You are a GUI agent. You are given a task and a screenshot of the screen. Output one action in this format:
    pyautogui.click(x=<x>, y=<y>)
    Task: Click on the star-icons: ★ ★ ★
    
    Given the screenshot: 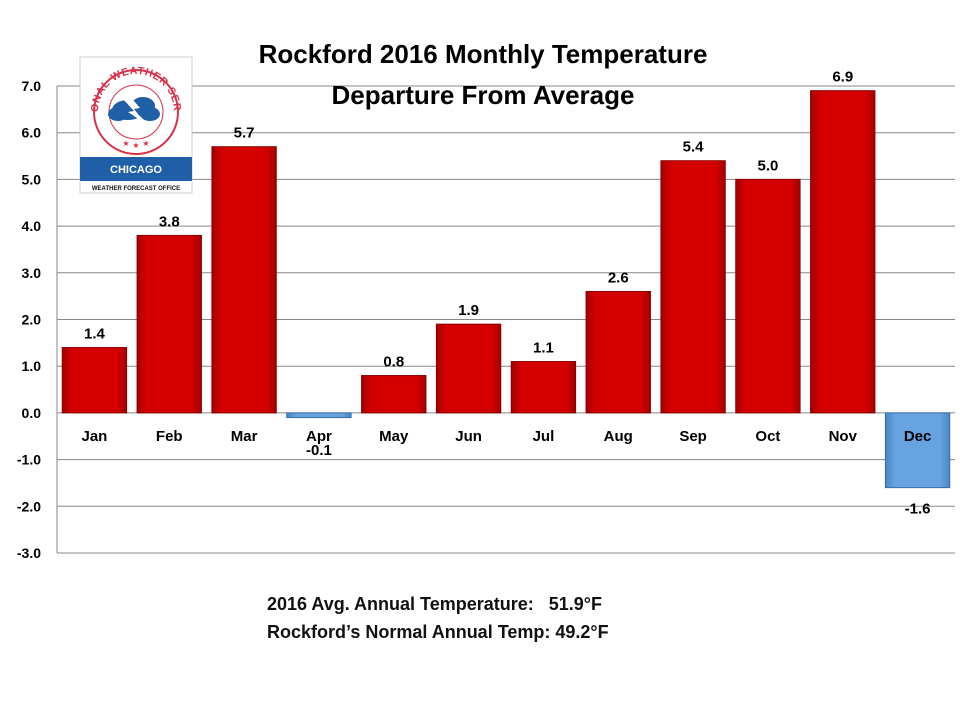 What is the action you would take?
    pyautogui.click(x=135, y=144)
    